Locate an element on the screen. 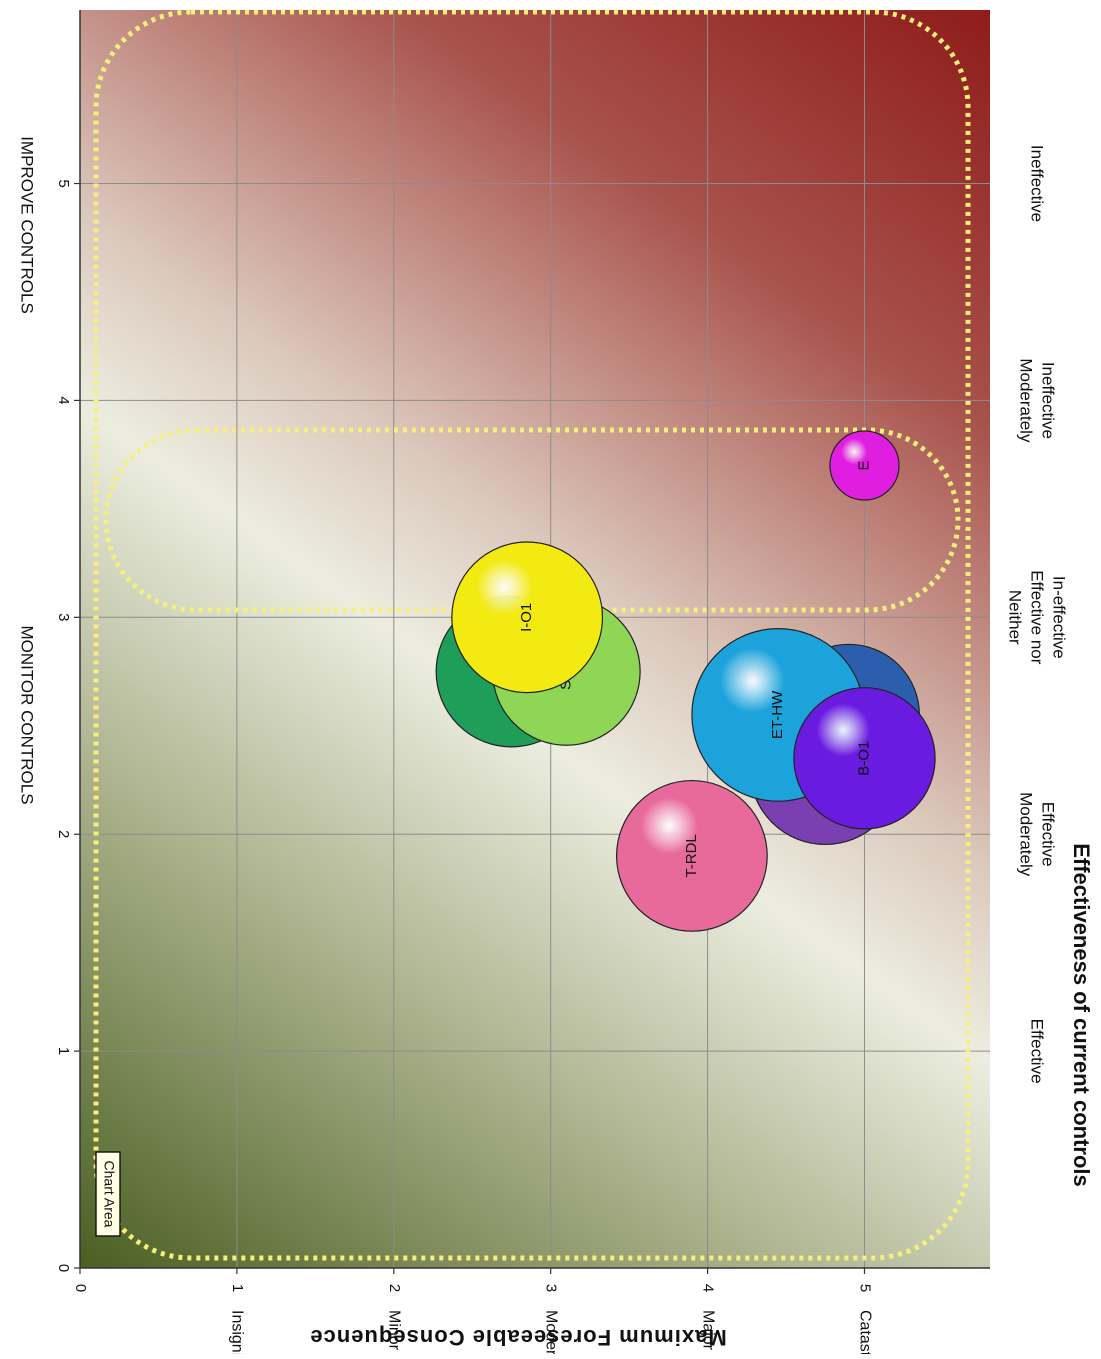 Image resolution: width=1101 pixels, height=1359 pixels. y-axis-title: Maximum Foreseeable Consequence is located at coordinates (517, 1337).